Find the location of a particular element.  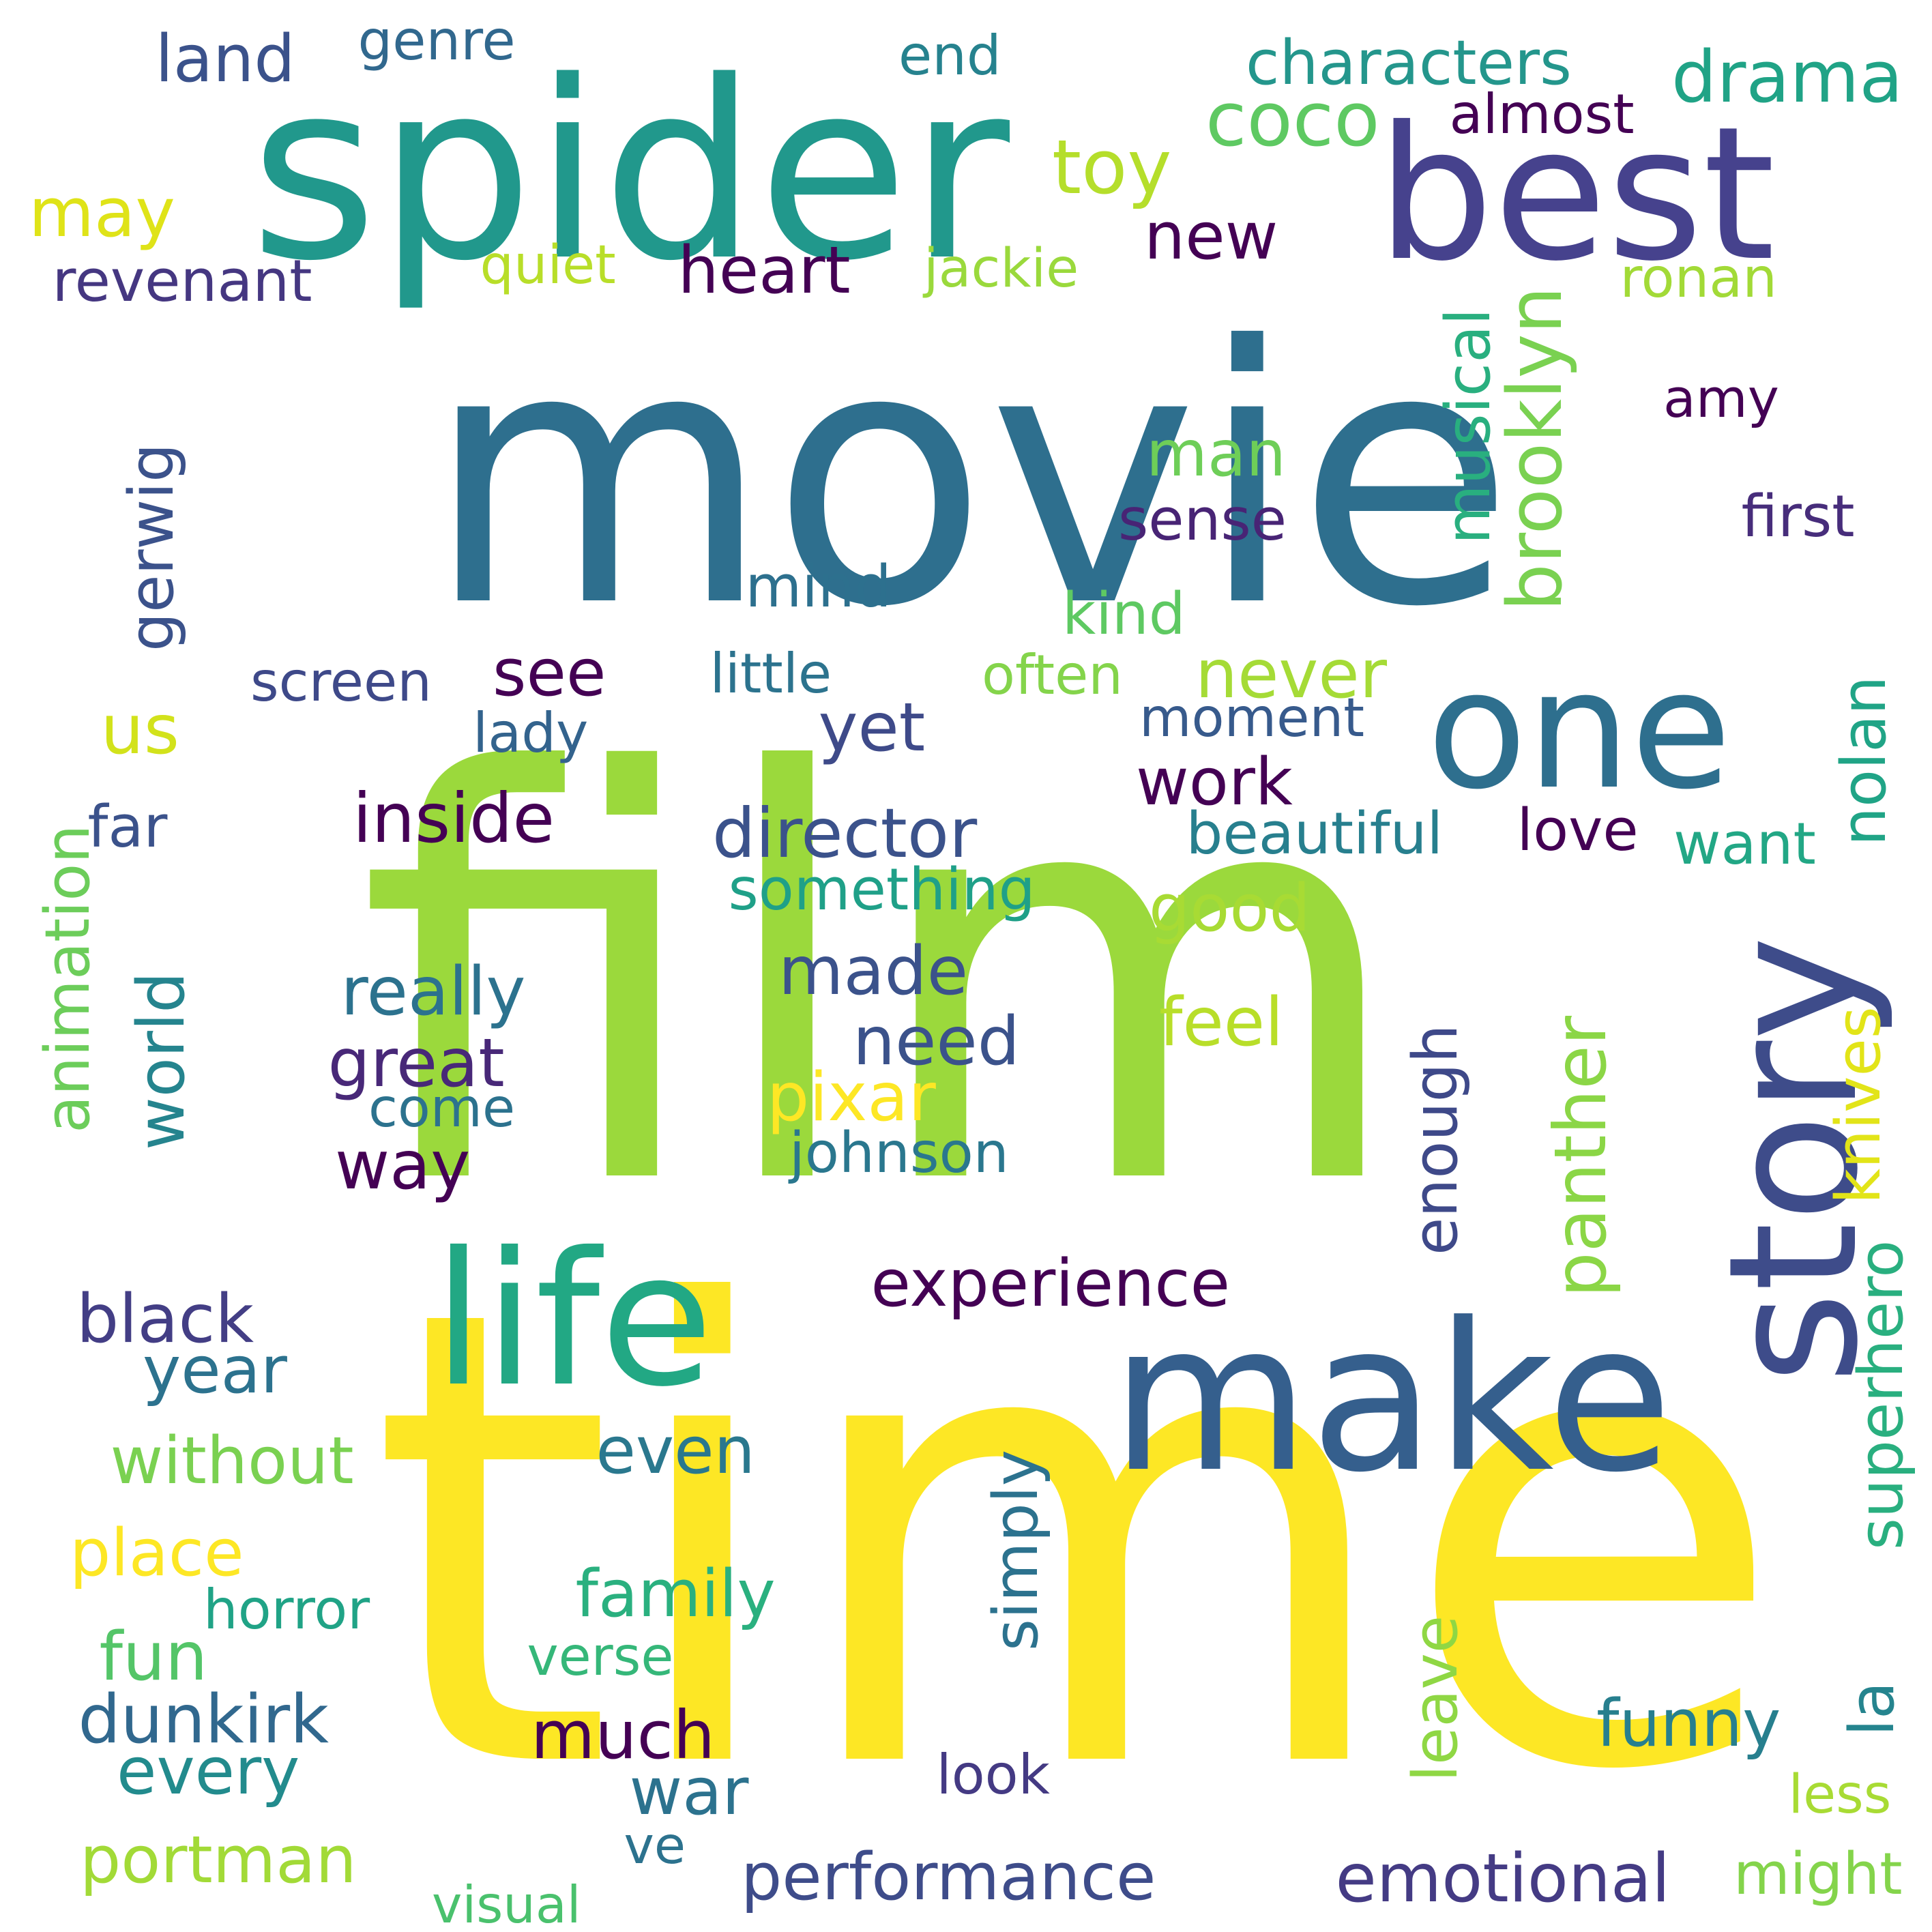

word-never: never is located at coordinates (1291, 675).